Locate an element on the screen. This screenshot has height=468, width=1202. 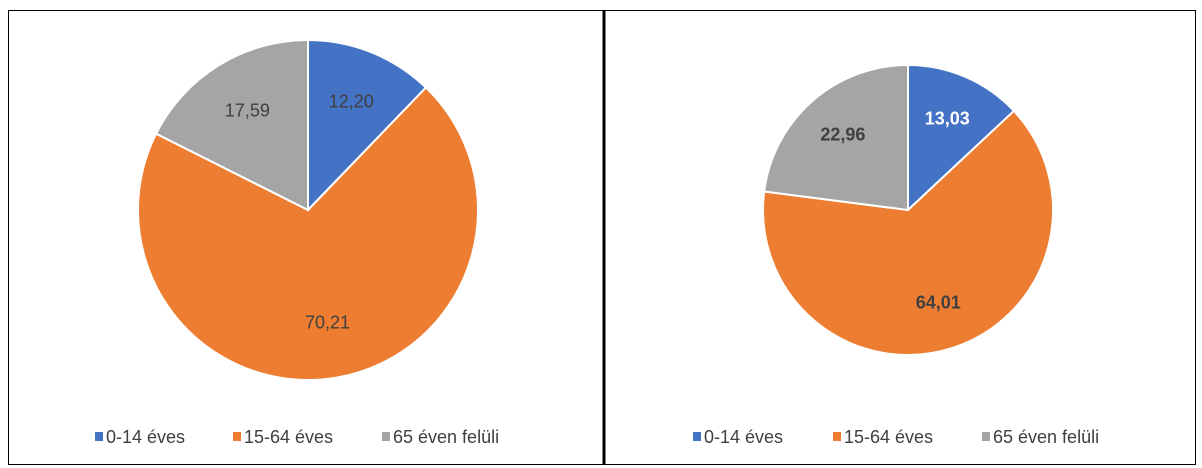
data-label: 12,20 is located at coordinates (351, 102).